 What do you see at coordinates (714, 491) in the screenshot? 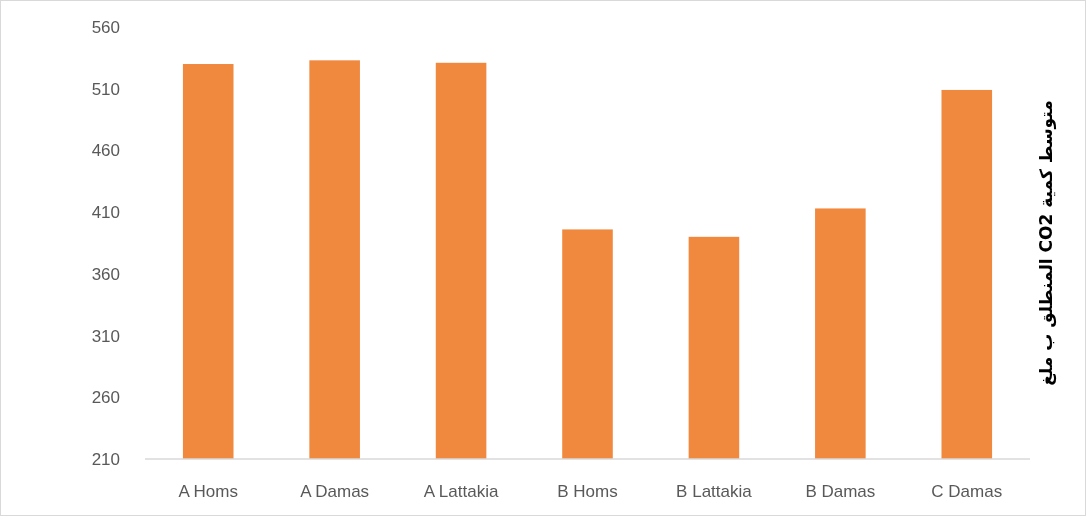
I see `x-tick-label: B Lattakia` at bounding box center [714, 491].